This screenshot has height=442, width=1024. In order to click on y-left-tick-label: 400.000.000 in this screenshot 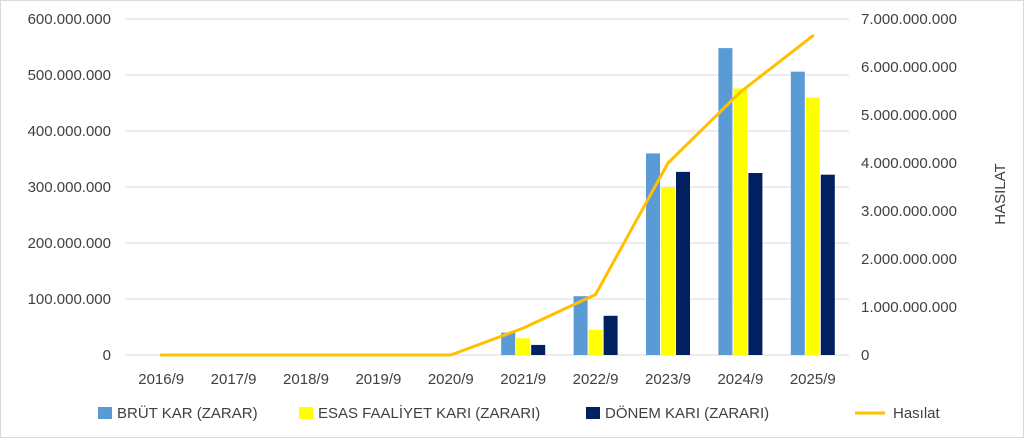, I will do `click(69, 131)`.